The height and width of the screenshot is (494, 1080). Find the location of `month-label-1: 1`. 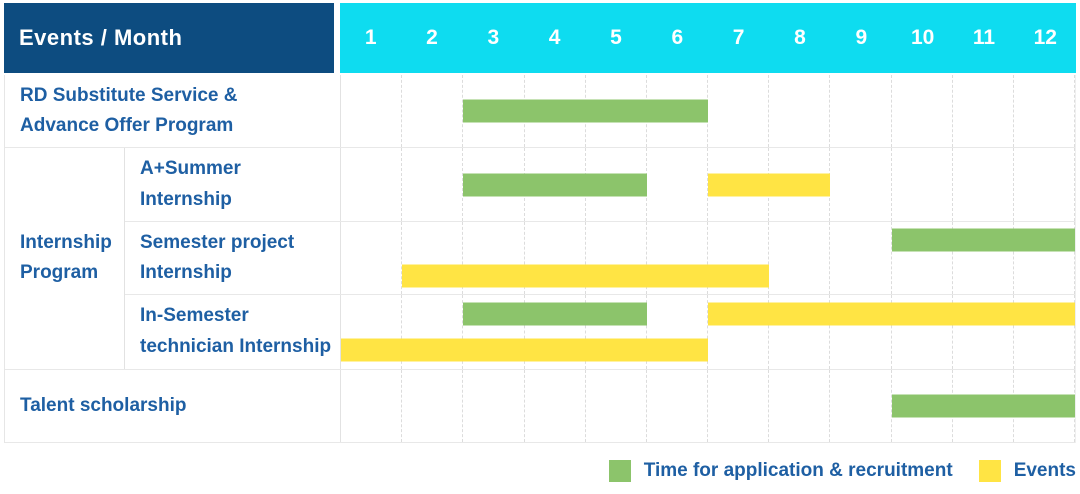

month-label-1: 1 is located at coordinates (370, 37).